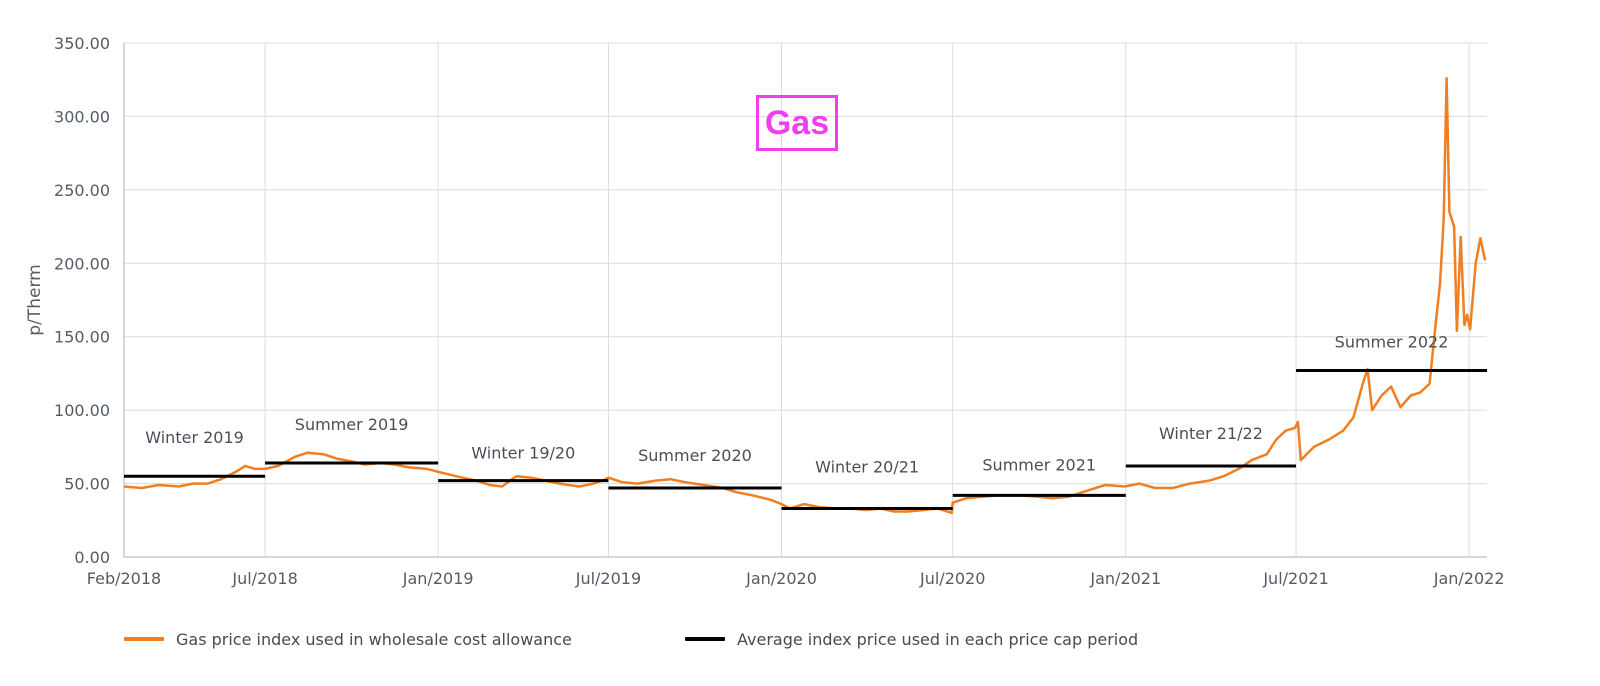 Image resolution: width=1600 pixels, height=686 pixels. Describe the element at coordinates (35, 299) in the screenshot. I see `y-axis-label: p/Therm` at that location.